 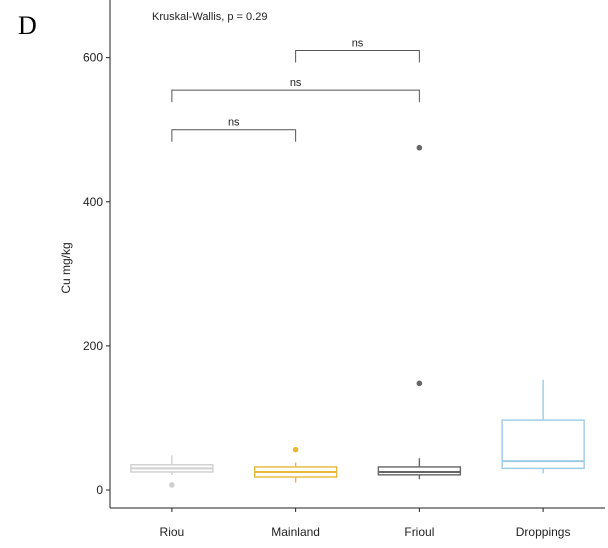 What do you see at coordinates (209, 17) in the screenshot?
I see `kruskal-wallis-label: Kruskal-Wallis, p = 0.29` at bounding box center [209, 17].